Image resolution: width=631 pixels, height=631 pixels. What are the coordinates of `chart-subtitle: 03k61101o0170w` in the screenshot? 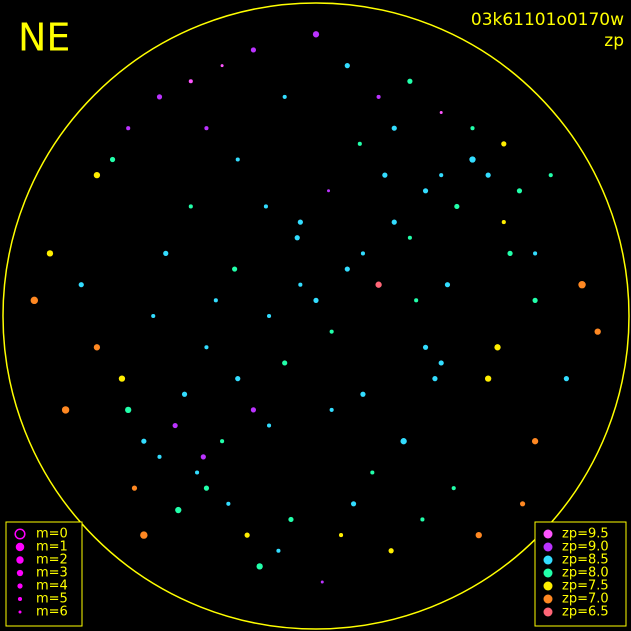 It's located at (547, 20).